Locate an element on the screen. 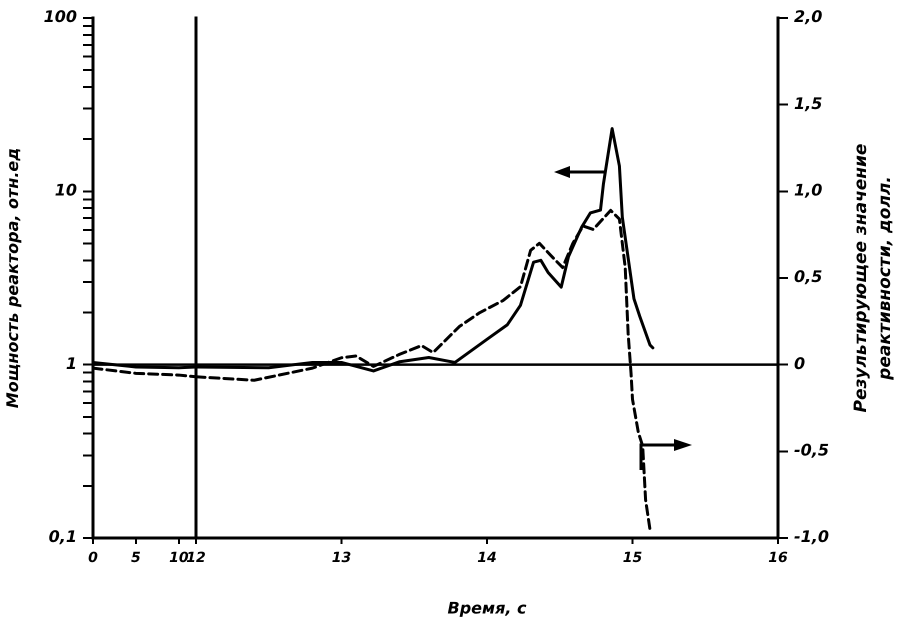  x-tick-label: 15 is located at coordinates (632, 558).